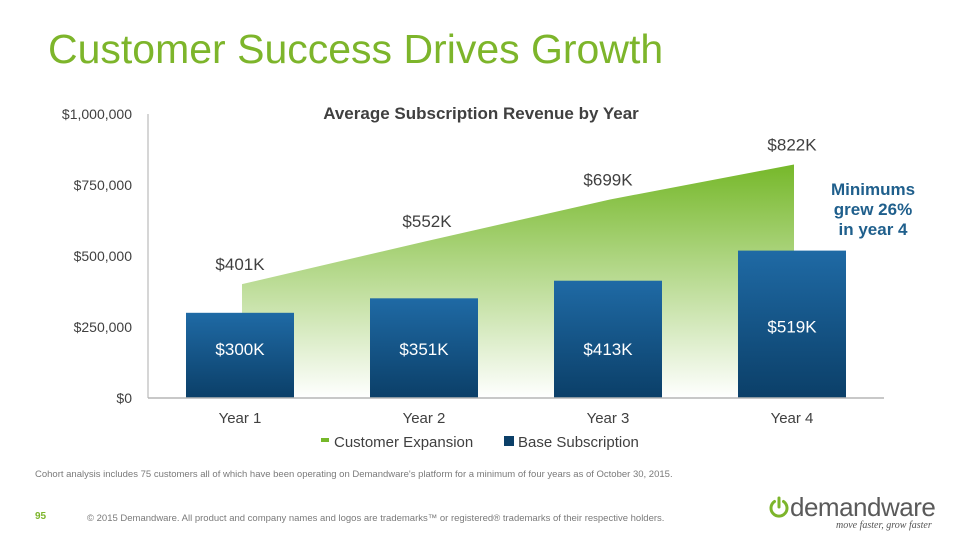 The width and height of the screenshot is (960, 540). I want to click on legend-label-base-subscription: Base Subscription, so click(578, 442).